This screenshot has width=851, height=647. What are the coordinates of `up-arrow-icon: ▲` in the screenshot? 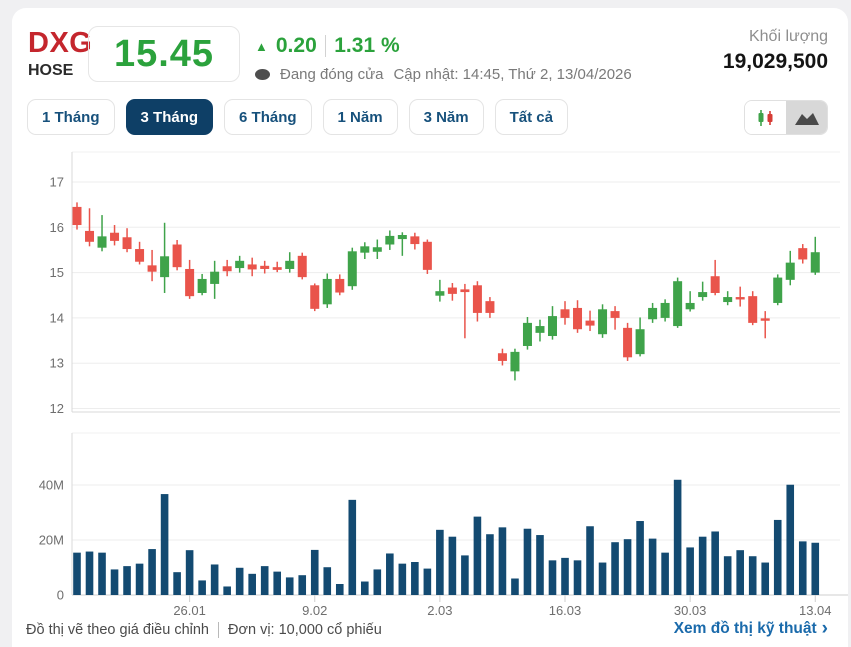 It's located at (261, 46).